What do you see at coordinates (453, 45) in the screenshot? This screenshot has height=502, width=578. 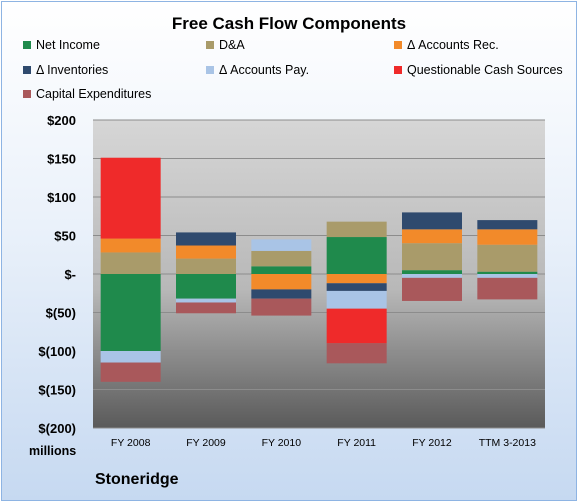 I see `legend-label: Δ Accounts Rec.` at bounding box center [453, 45].